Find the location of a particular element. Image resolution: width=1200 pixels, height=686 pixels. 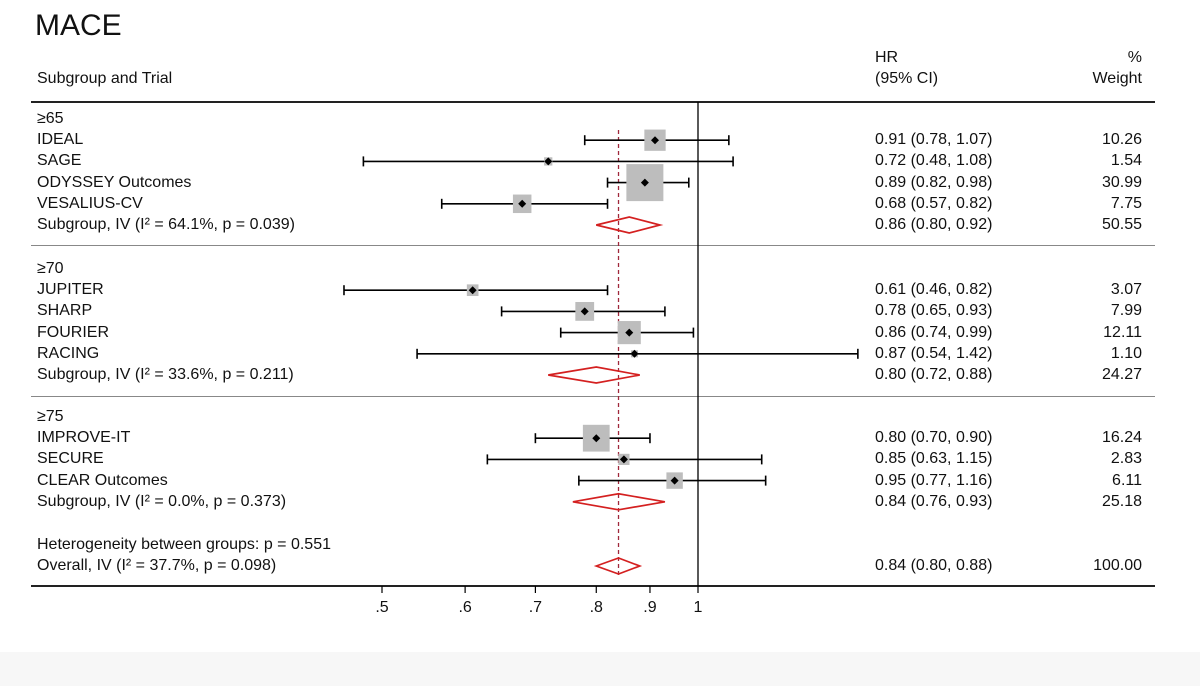

study-weight: 1.54 is located at coordinates (1126, 161).